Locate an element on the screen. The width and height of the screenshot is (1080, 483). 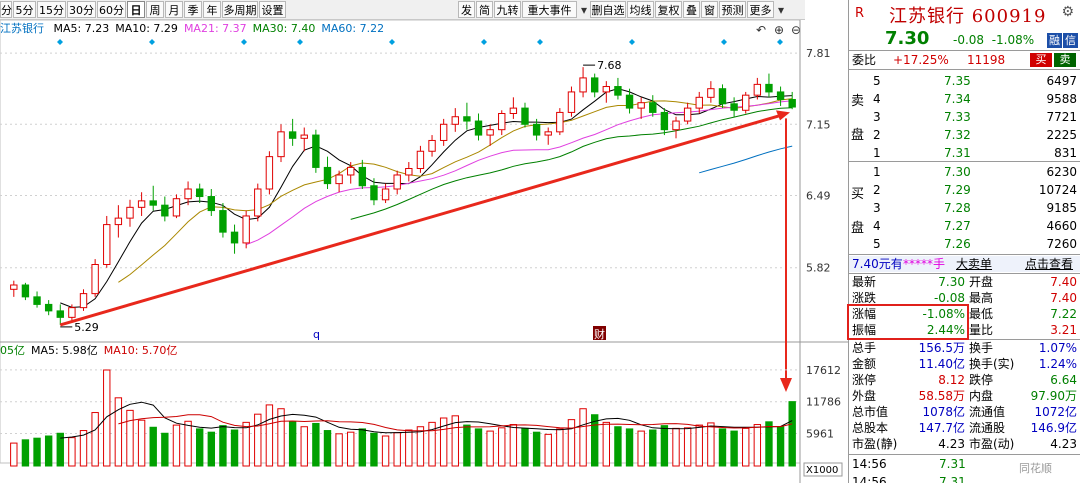
add-icon: ⊕ is located at coordinates (779, 30).